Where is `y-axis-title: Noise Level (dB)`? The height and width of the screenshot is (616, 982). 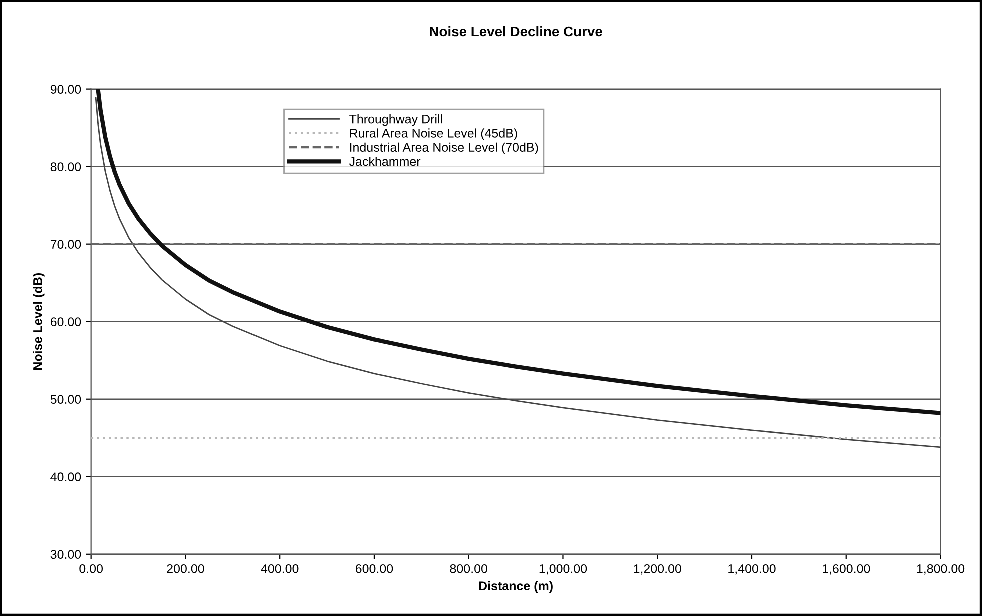
y-axis-title: Noise Level (dB) is located at coordinates (39, 322).